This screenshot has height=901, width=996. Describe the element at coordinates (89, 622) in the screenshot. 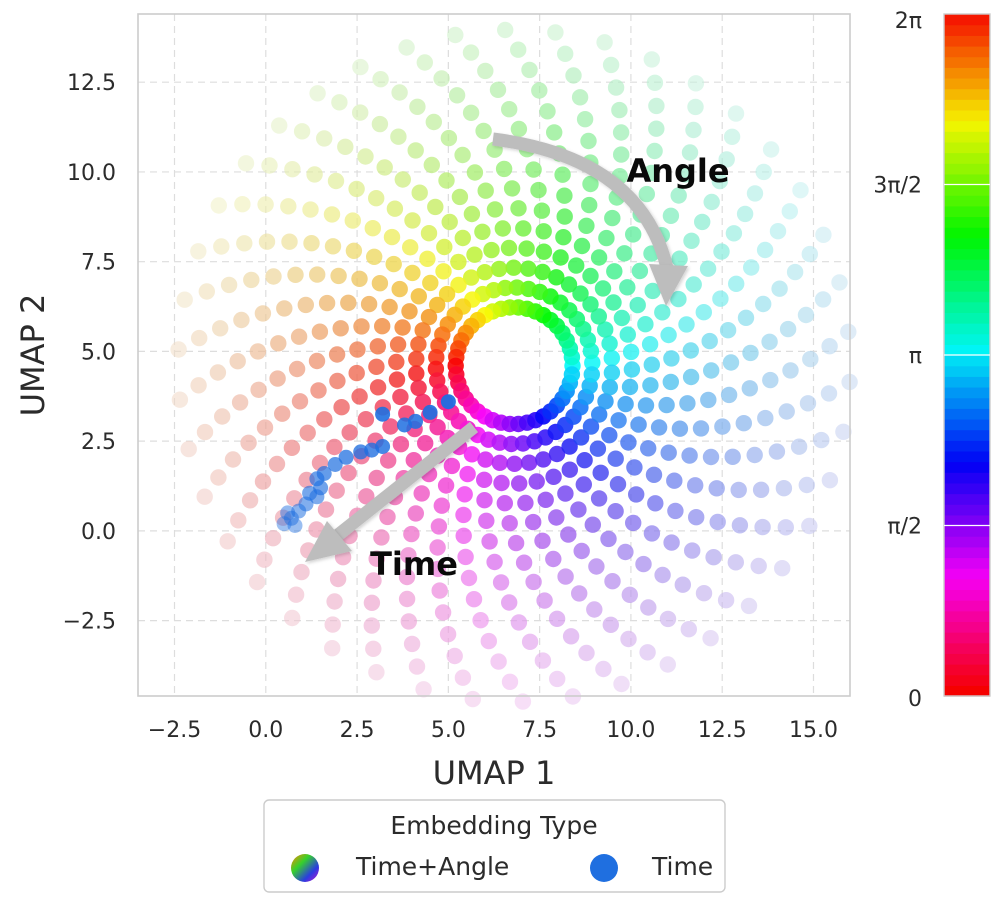

I see `y-tick-label: −2.5` at that location.